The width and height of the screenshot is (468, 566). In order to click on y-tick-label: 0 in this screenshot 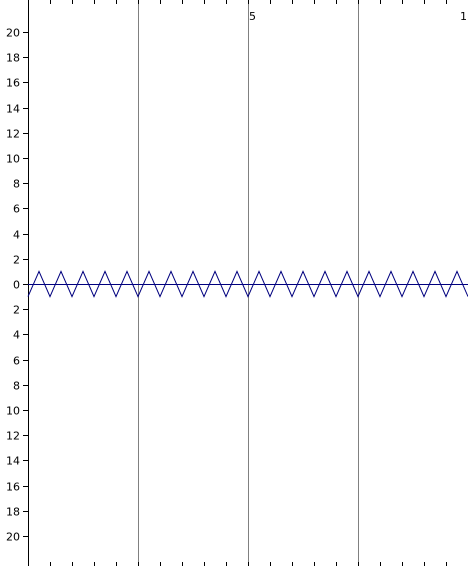, I will do `click(16, 285)`.